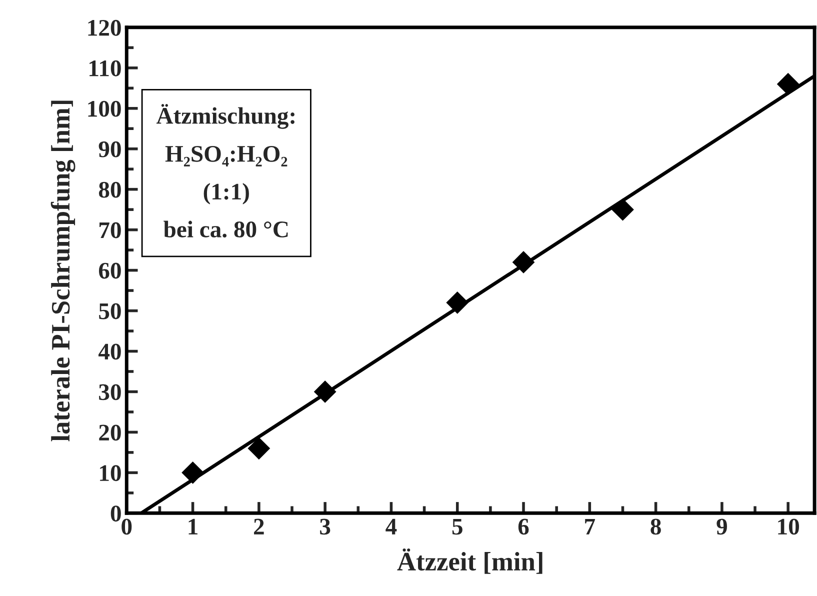  Describe the element at coordinates (109, 190) in the screenshot. I see `y-tick-label: 80` at that location.